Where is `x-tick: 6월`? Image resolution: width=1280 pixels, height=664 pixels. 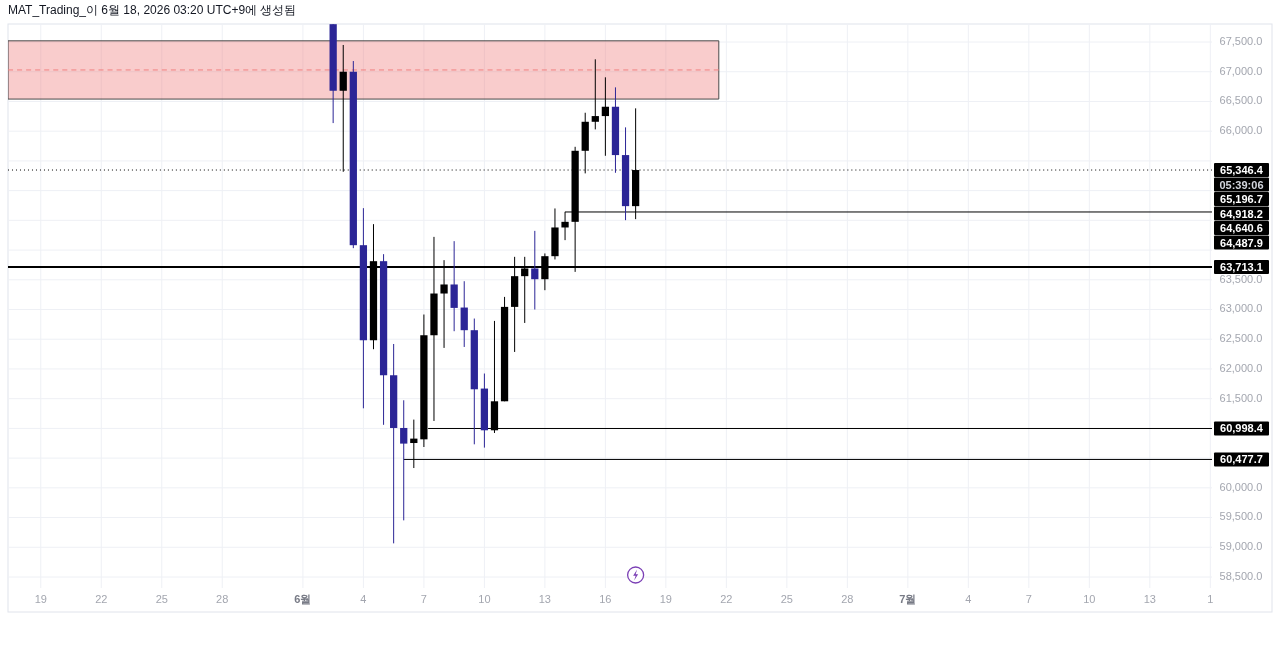 x-tick: 6월 is located at coordinates (303, 598).